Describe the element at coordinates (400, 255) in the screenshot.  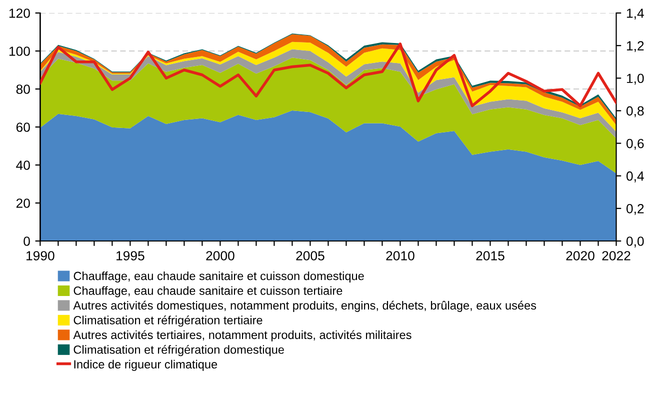
I see `x-tick-label: 2010` at that location.